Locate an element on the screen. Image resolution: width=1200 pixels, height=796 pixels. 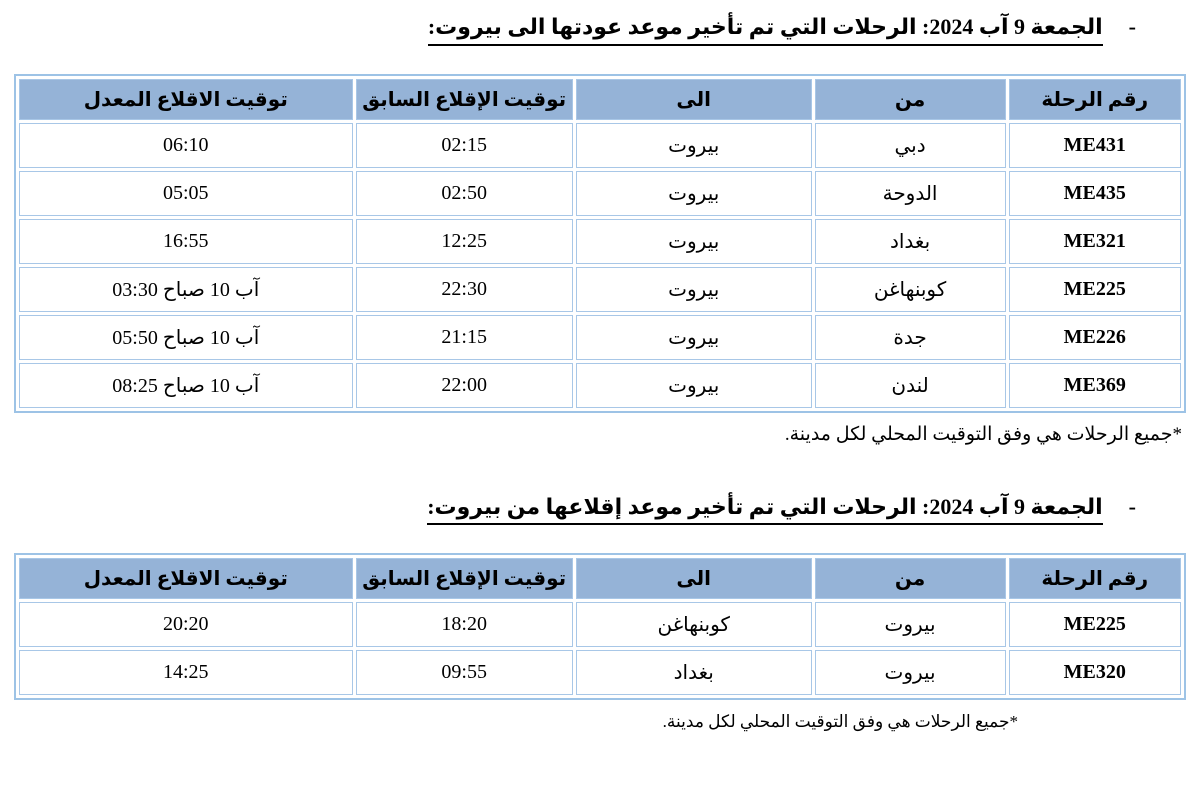
table-row: ME369 لندن بيروت 22:00 آب 10 صباح 08:25 is located at coordinates (600, 385).